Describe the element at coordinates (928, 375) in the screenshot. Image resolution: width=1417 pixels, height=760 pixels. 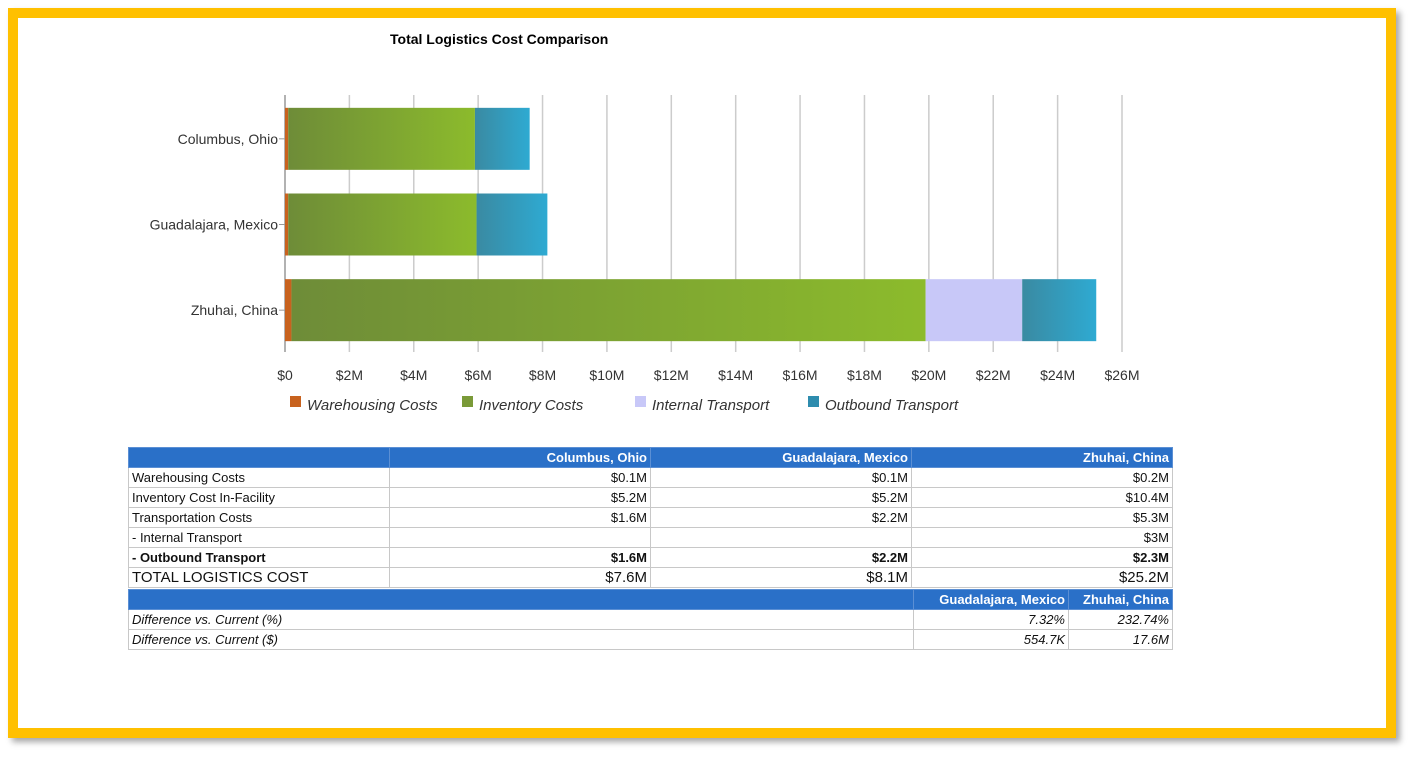
I see `x-tick-label: $20M` at that location.